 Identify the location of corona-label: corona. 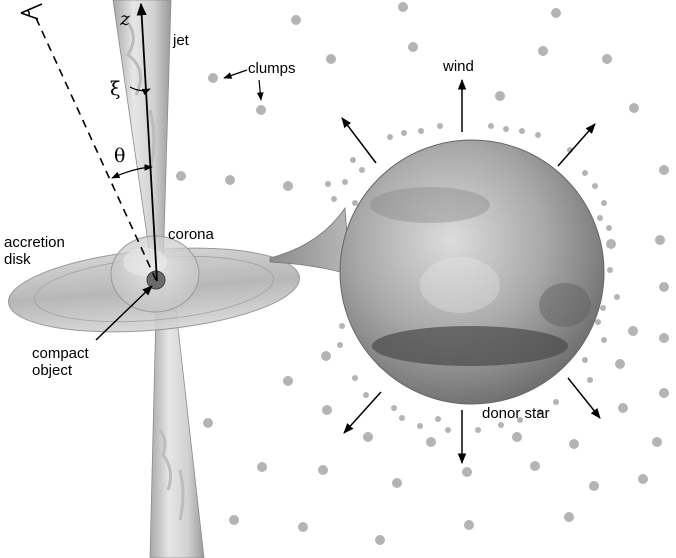
(191, 234).